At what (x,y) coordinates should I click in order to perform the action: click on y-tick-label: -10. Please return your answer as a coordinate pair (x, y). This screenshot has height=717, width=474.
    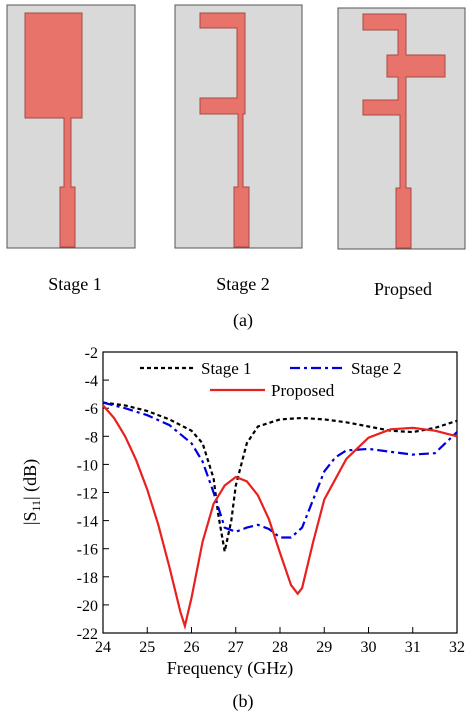
    Looking at the image, I should click on (87, 465).